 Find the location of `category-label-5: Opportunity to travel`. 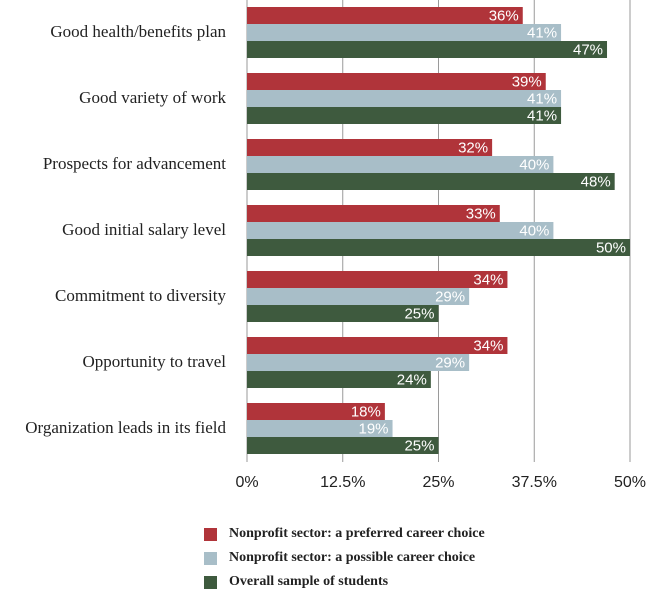

category-label-5: Opportunity to travel is located at coordinates (154, 361).